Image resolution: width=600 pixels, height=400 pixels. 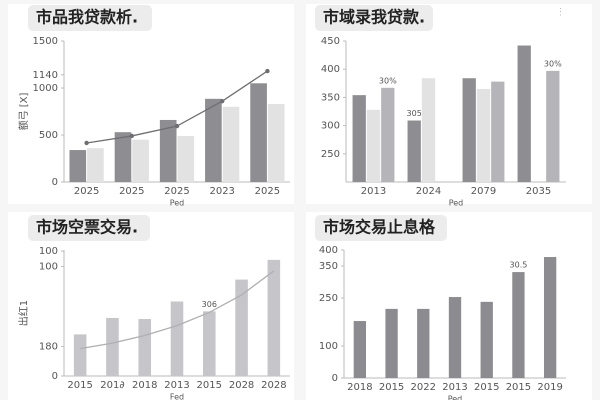 I want to click on y-tick-label: 450, so click(x=330, y=41).